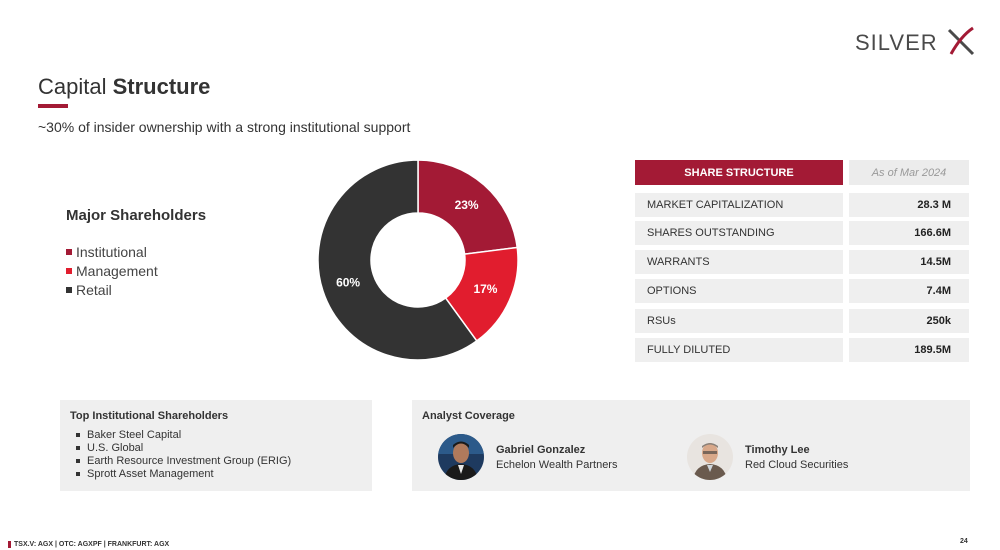 This screenshot has width=1000, height=550. I want to click on legend-item-institutional: Institutional, so click(112, 251).